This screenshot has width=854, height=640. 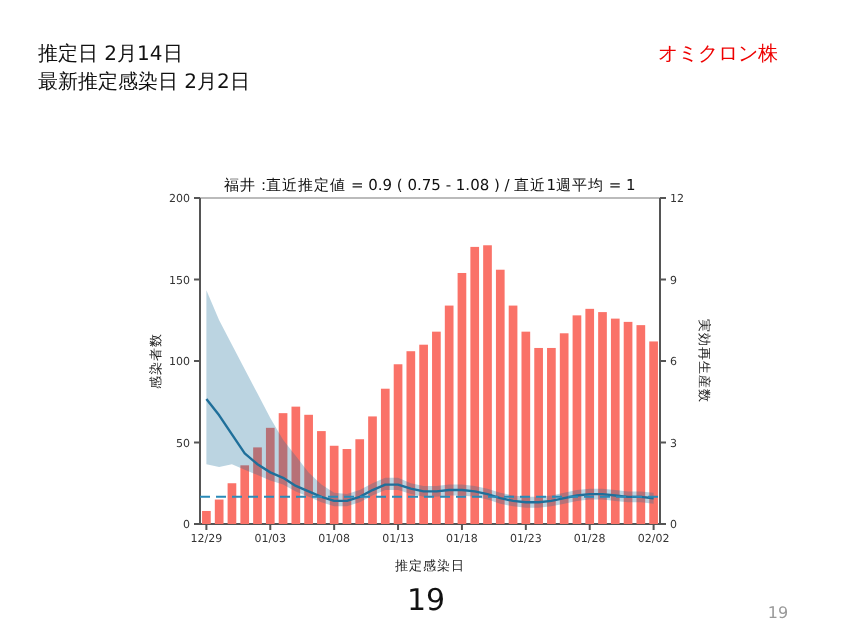 What do you see at coordinates (110, 54) in the screenshot?
I see `text: 推定日 2月14日` at bounding box center [110, 54].